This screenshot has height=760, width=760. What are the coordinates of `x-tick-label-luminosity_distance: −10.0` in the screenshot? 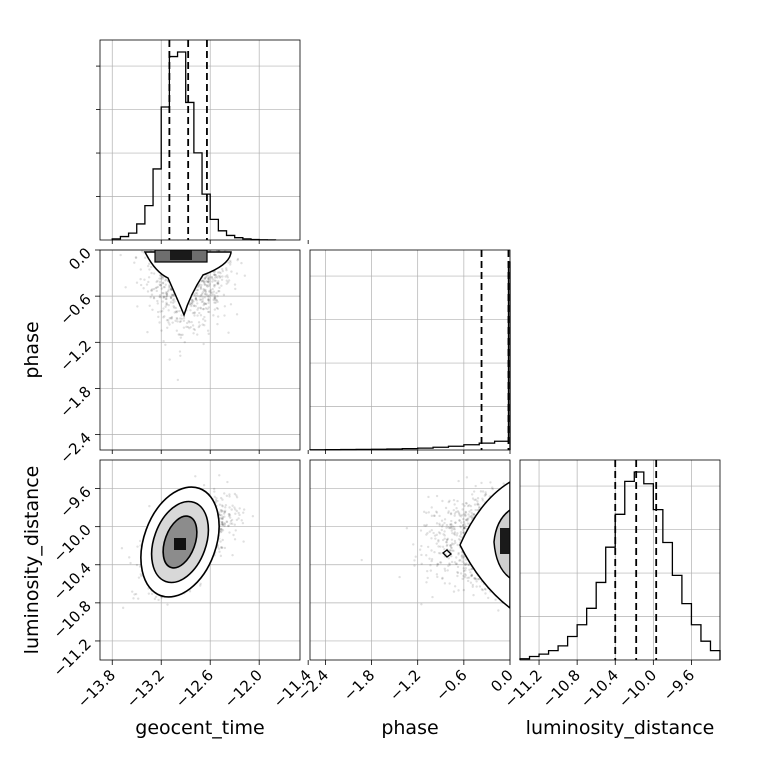 It's located at (637, 688).